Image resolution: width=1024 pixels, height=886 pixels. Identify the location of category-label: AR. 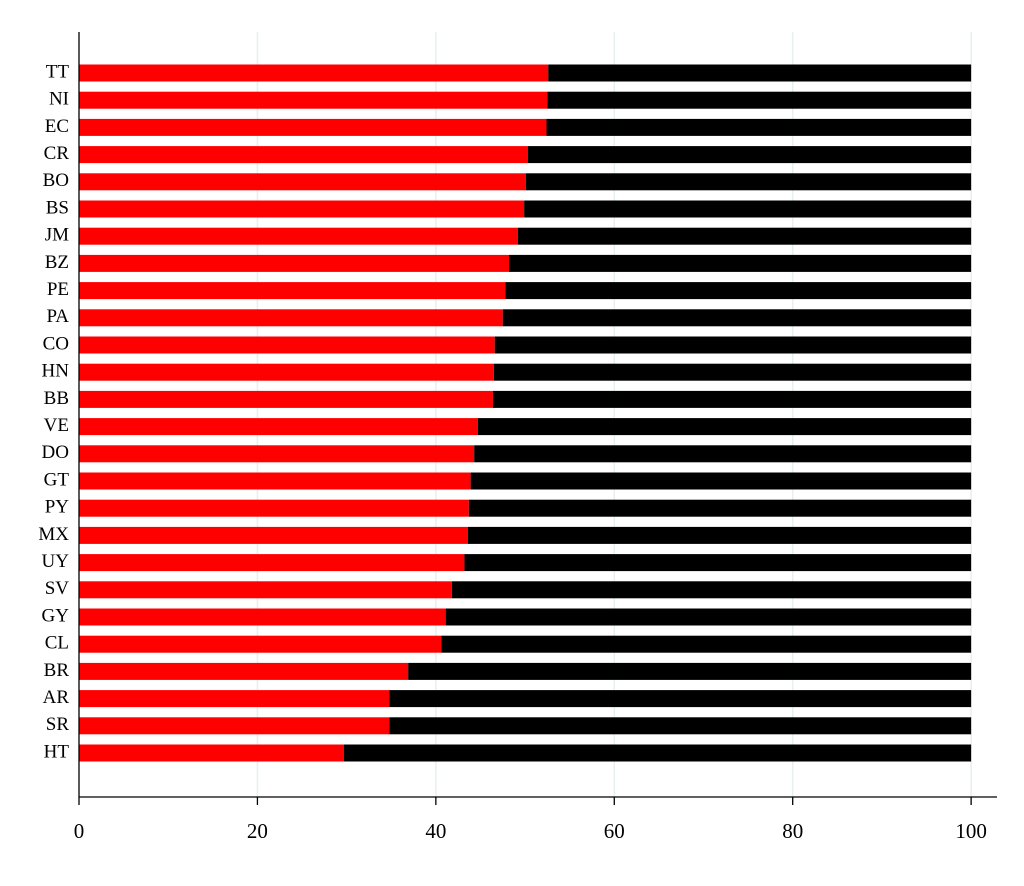
(56, 697).